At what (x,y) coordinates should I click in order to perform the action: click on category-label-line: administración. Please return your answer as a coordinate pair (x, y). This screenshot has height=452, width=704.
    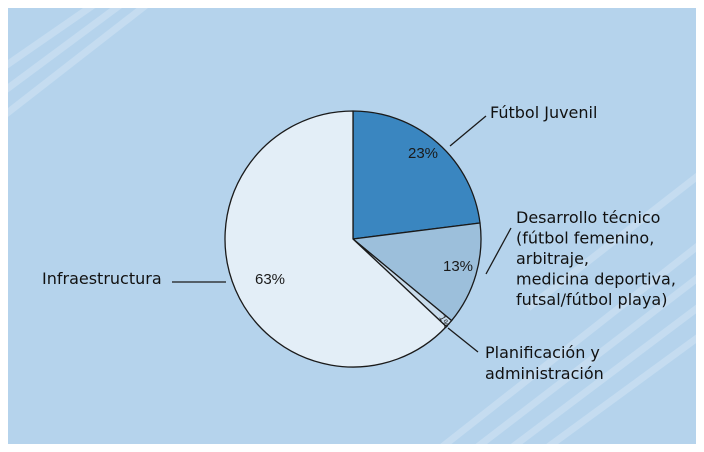
    Looking at the image, I should click on (544, 373).